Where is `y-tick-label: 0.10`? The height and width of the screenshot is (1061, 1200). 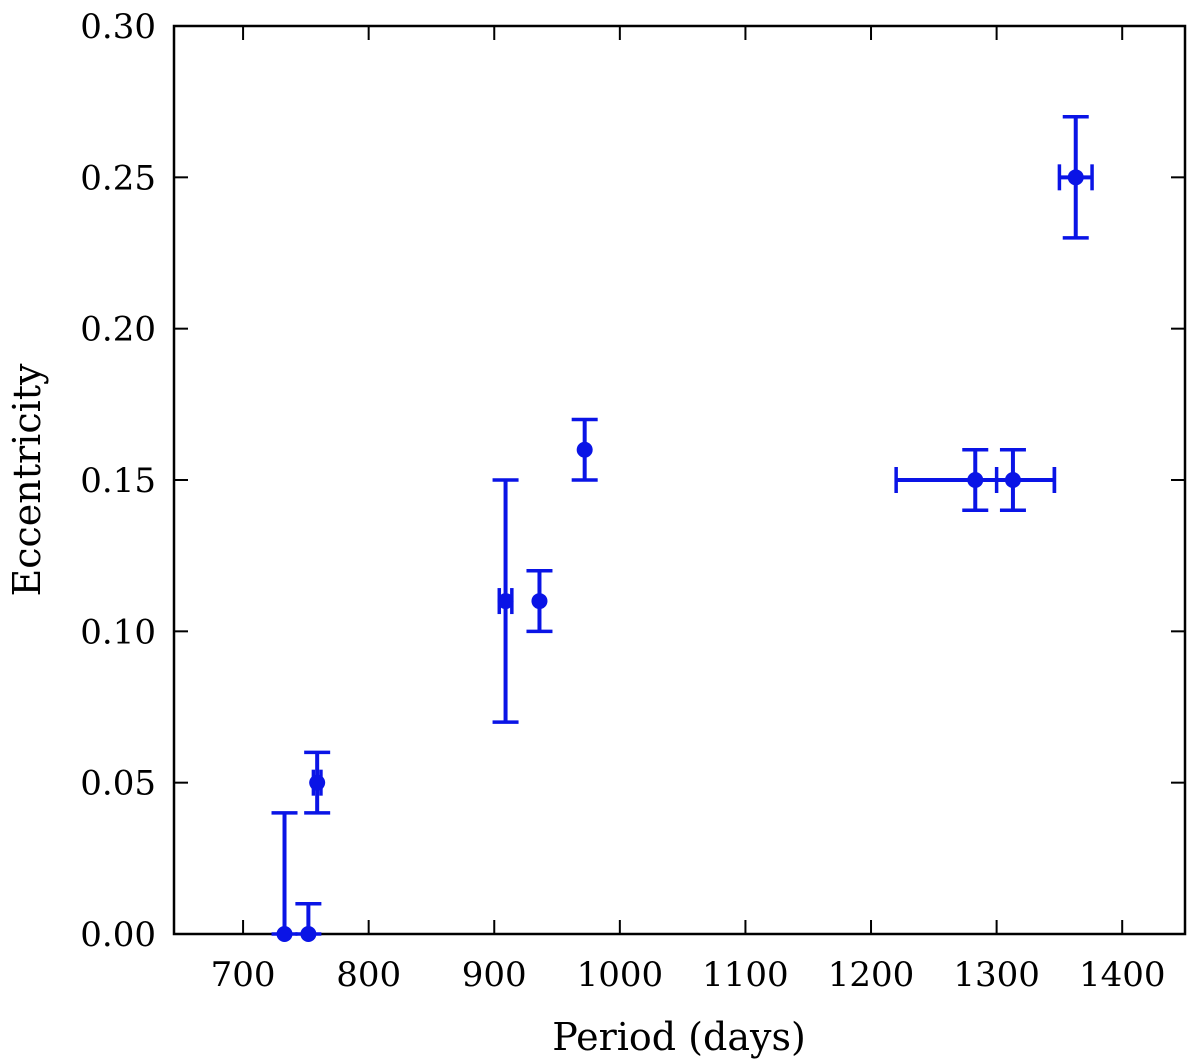
y-tick-label: 0.10 is located at coordinates (118, 632).